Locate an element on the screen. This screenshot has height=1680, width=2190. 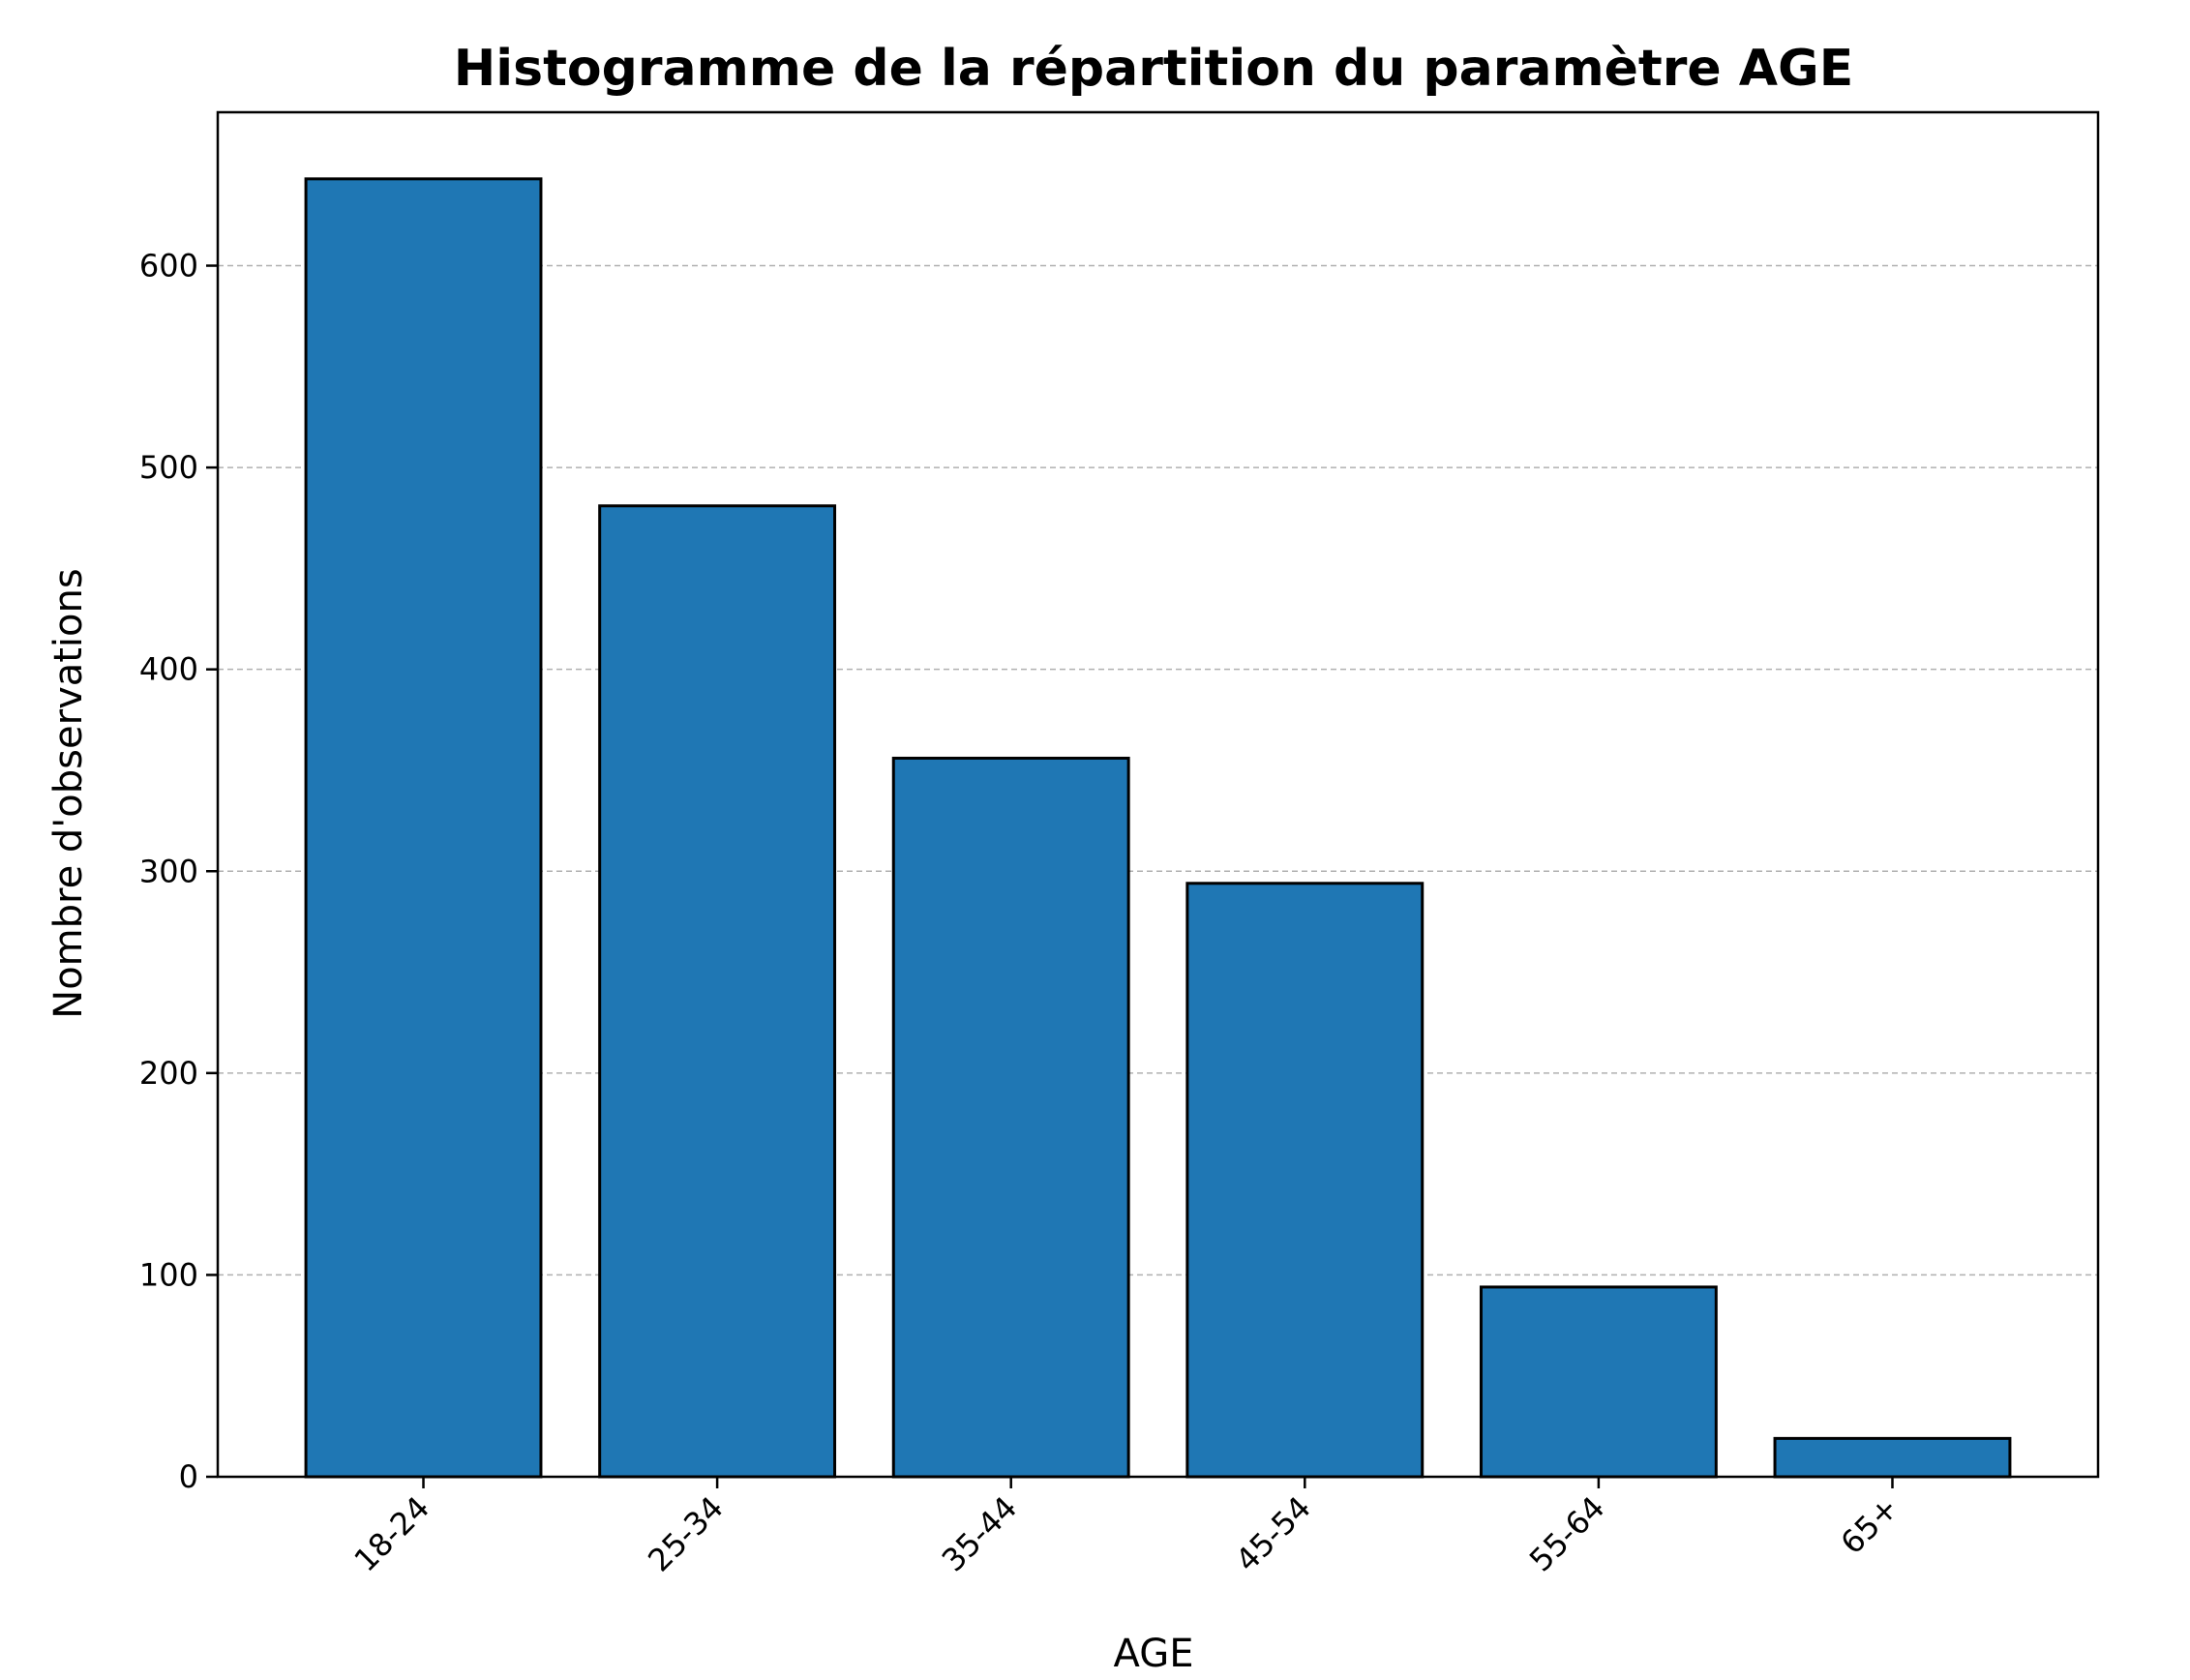
x-tick-label: 18-24 is located at coordinates (392, 1534).